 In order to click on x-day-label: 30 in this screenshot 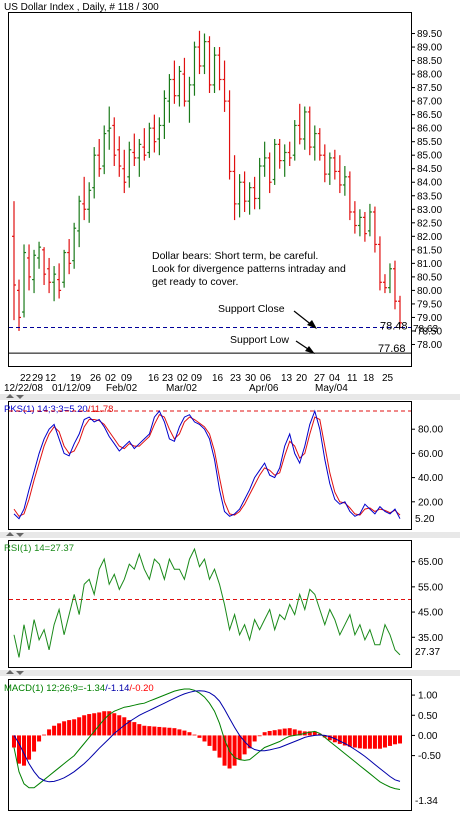, I will do `click(251, 378)`.